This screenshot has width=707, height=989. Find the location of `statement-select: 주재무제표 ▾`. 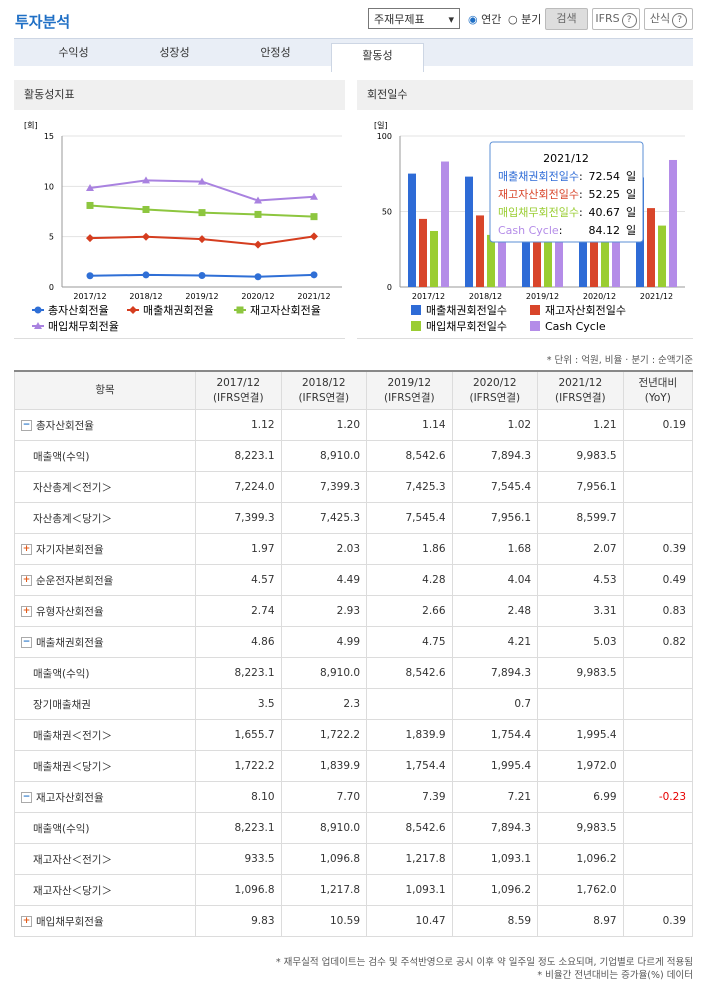

statement-select: 주재무제표 ▾ is located at coordinates (414, 18).